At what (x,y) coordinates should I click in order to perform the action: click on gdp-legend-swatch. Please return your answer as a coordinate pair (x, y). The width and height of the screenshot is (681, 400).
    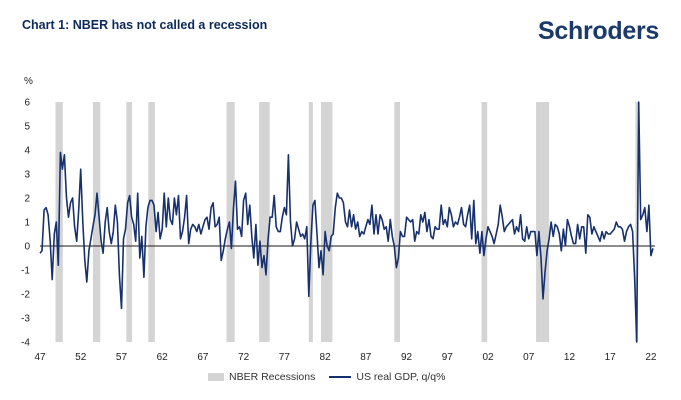
    Looking at the image, I should click on (340, 377).